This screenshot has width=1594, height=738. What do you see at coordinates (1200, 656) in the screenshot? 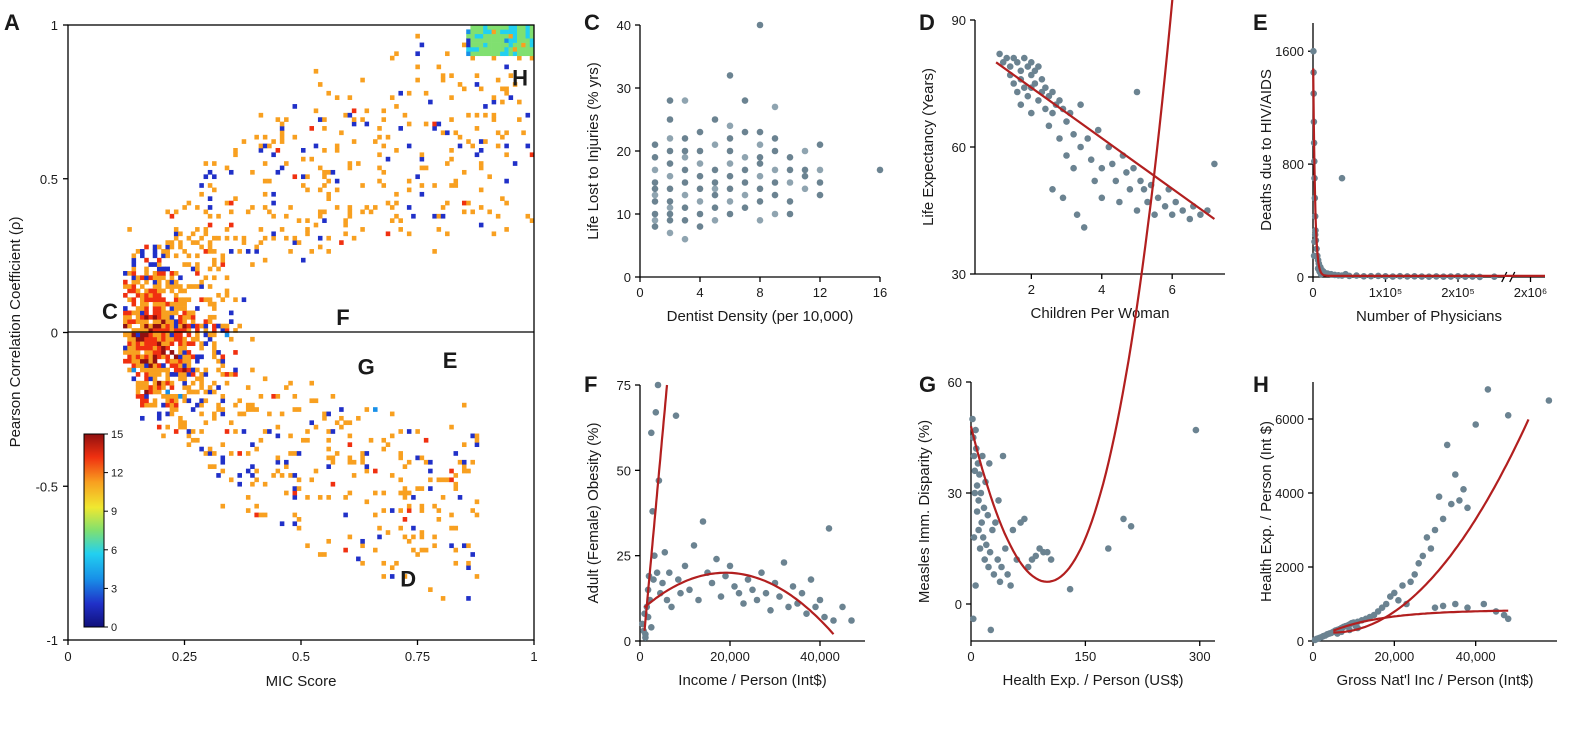
I see `x-tick-label-g: 300` at bounding box center [1200, 656].